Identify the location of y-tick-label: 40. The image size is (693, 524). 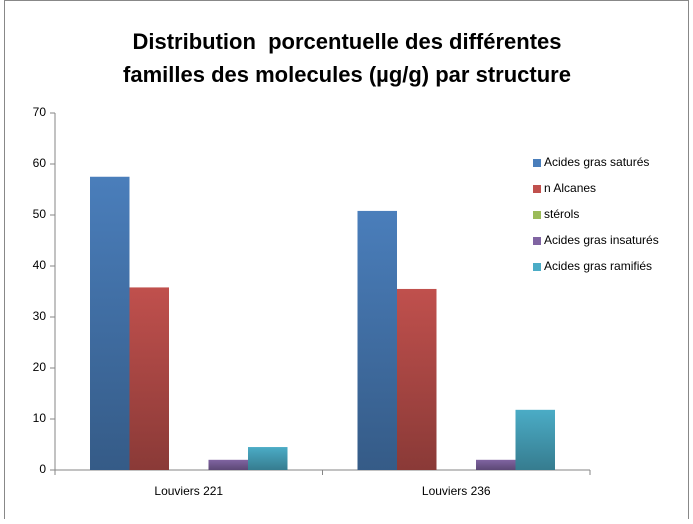
(40, 265).